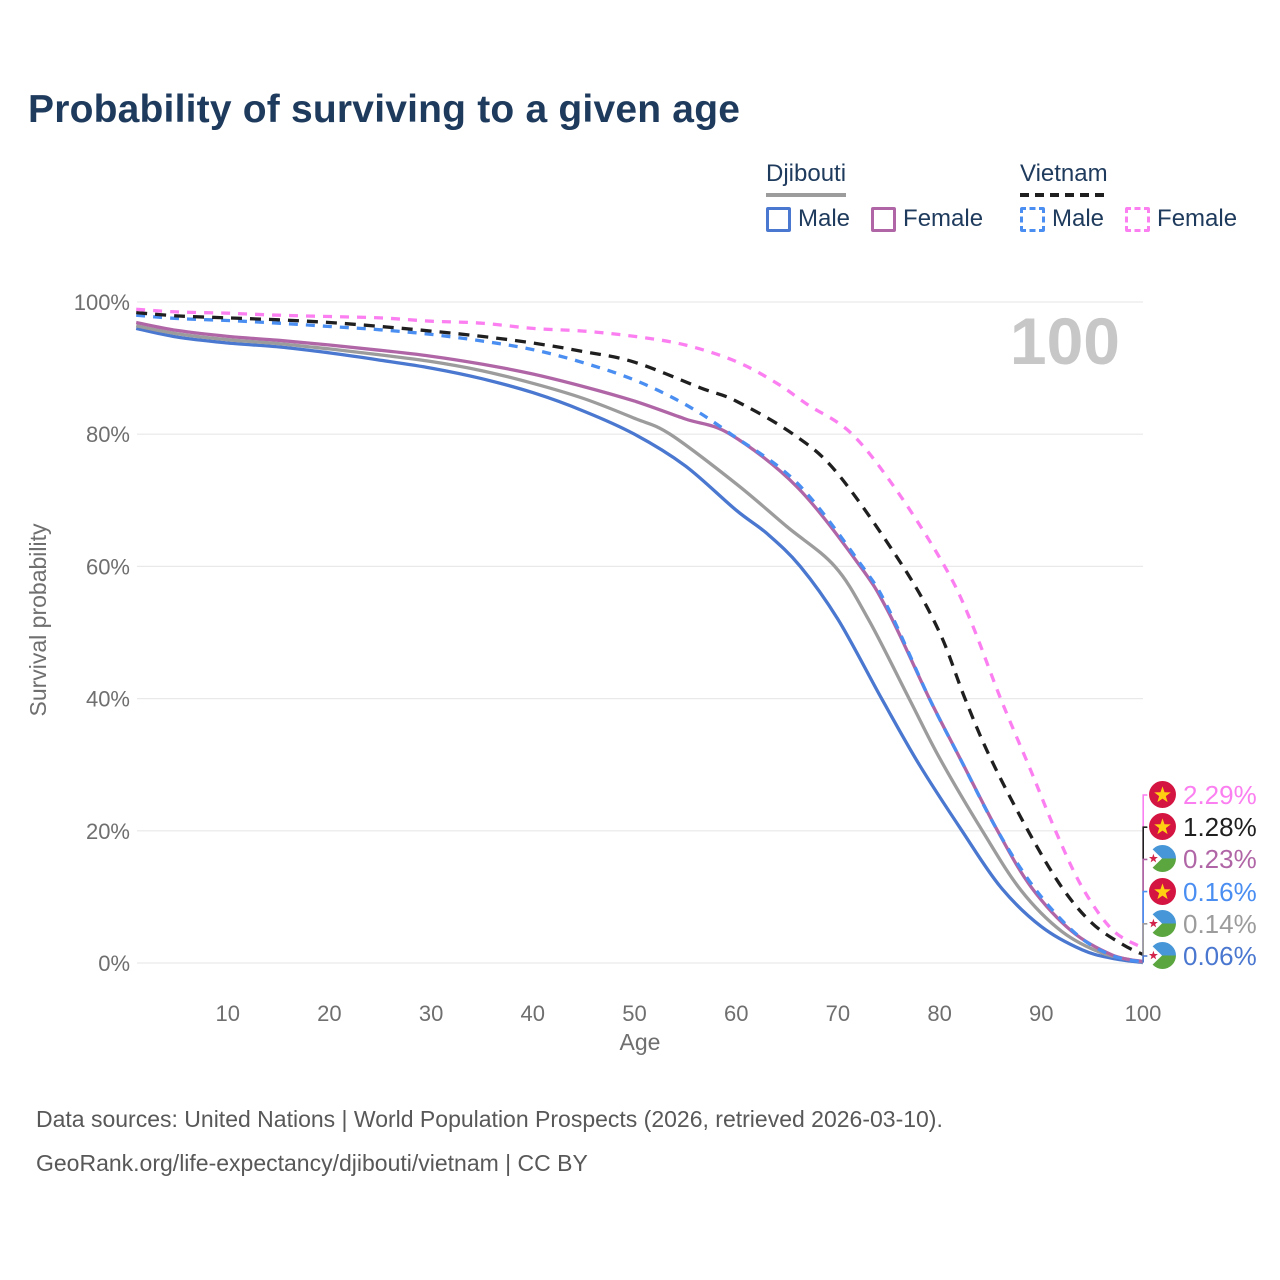 The height and width of the screenshot is (1280, 1280). I want to click on y-tick-label: 60%, so click(108, 566).